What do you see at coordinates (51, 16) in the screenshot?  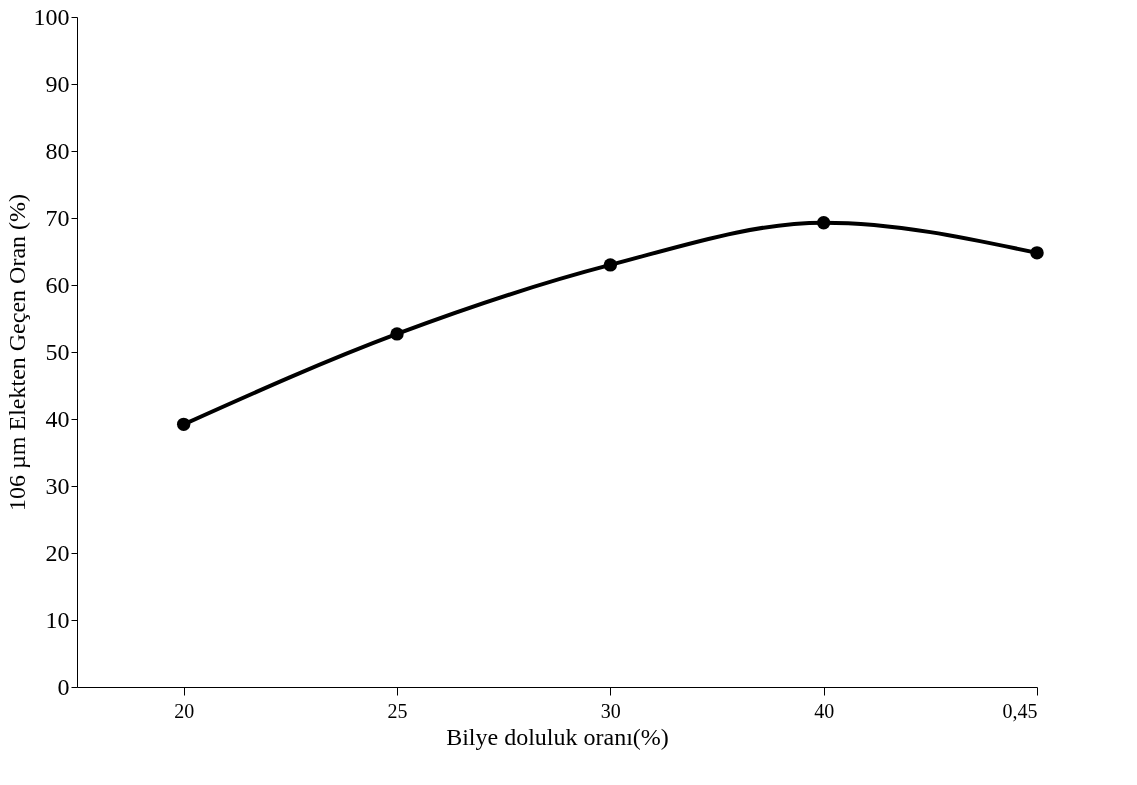 I see `y-tick-label: 100` at bounding box center [51, 16].